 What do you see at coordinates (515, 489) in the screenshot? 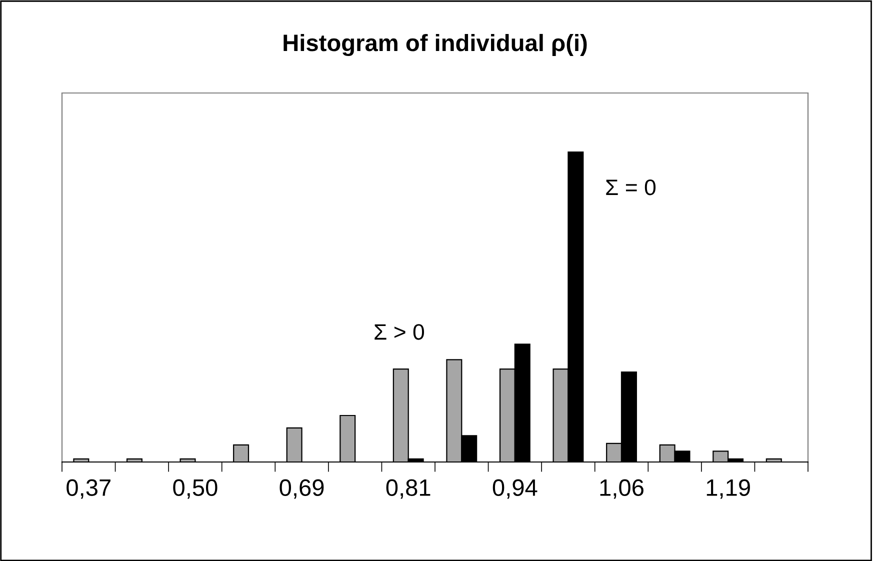
I see `x-tick-label: 0,94` at bounding box center [515, 489].